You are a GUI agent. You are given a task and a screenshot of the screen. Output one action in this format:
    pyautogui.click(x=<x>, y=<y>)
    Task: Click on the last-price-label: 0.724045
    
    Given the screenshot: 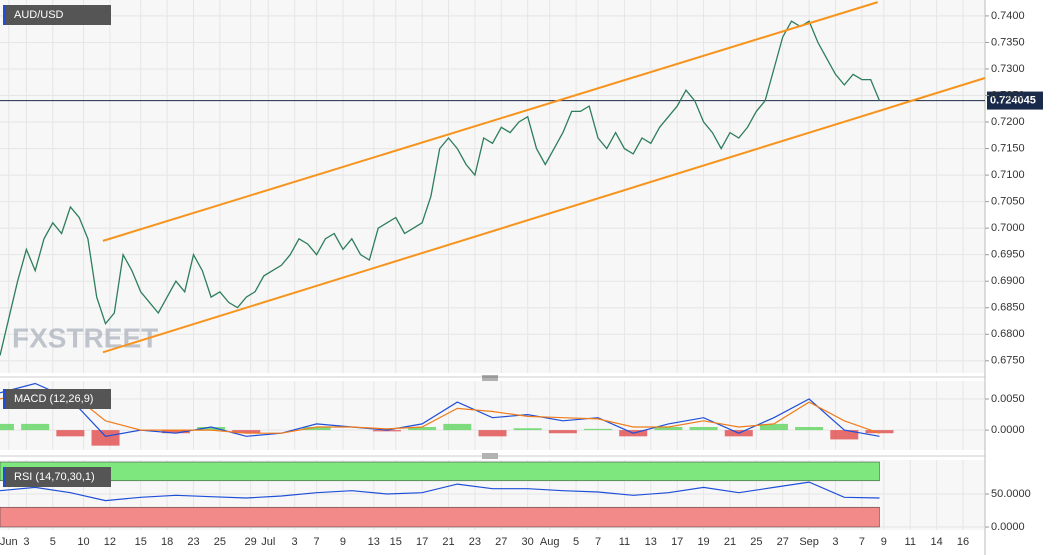 What is the action you would take?
    pyautogui.click(x=1013, y=100)
    